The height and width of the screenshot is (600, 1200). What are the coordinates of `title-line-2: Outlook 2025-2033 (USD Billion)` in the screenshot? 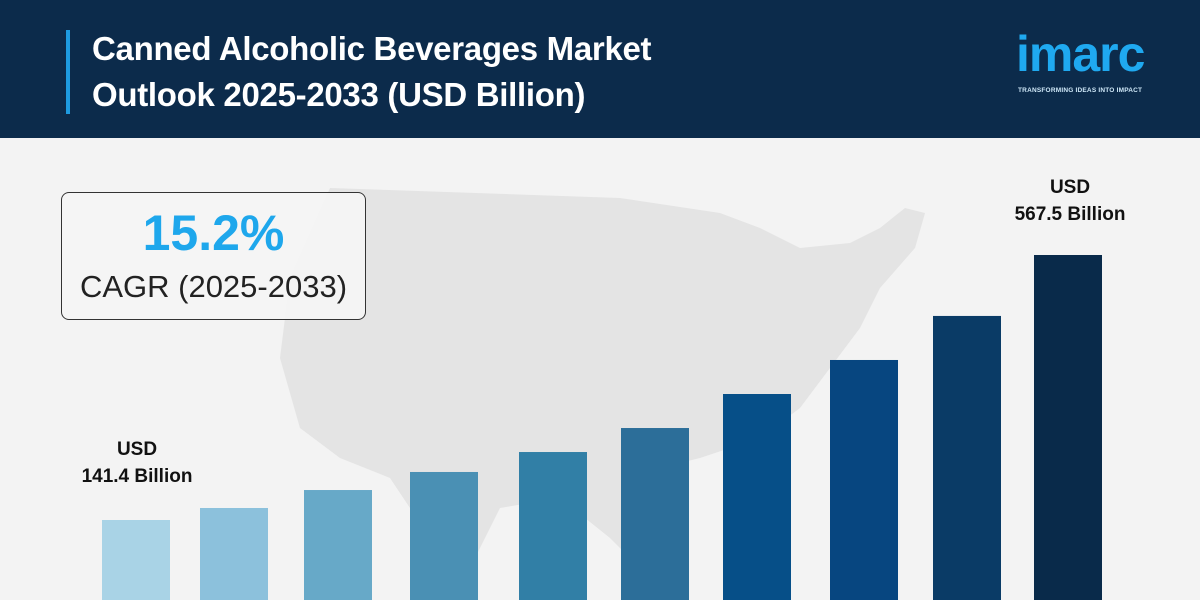 It's located at (339, 94).